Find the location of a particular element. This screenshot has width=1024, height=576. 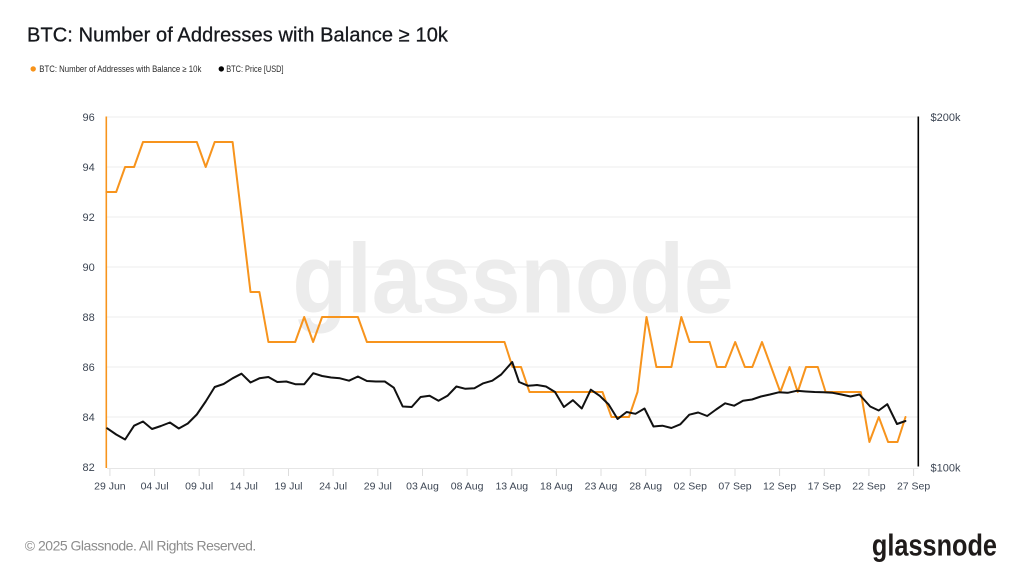

svg-text: 19 Jul is located at coordinates (288, 487).